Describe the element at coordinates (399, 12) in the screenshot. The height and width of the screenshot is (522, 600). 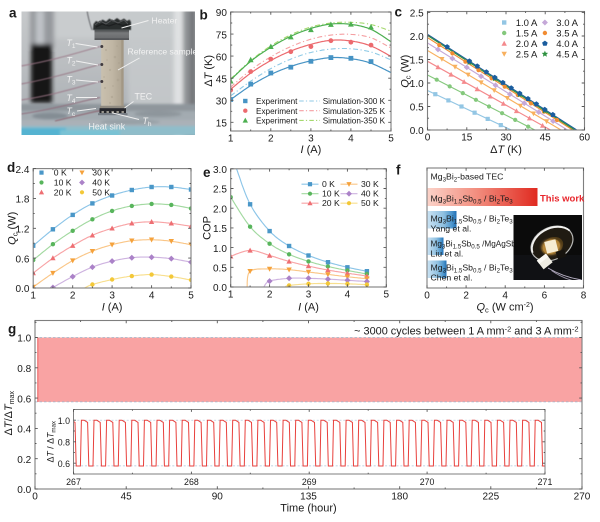
I see `svg-text: c` at that location.